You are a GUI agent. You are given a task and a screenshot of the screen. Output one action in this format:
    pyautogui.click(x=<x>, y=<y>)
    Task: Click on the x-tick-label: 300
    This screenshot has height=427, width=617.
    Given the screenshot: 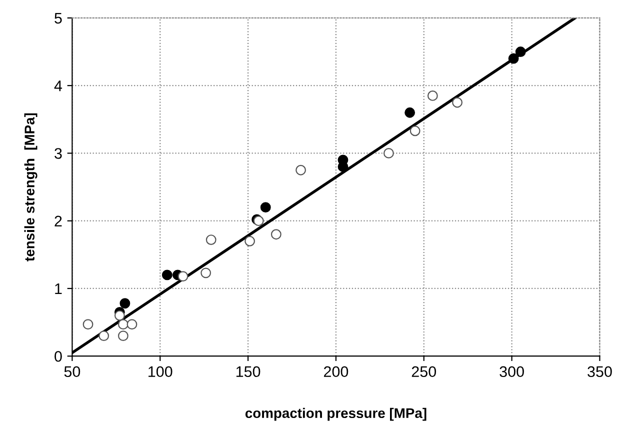 What is the action you would take?
    pyautogui.click(x=512, y=372)
    